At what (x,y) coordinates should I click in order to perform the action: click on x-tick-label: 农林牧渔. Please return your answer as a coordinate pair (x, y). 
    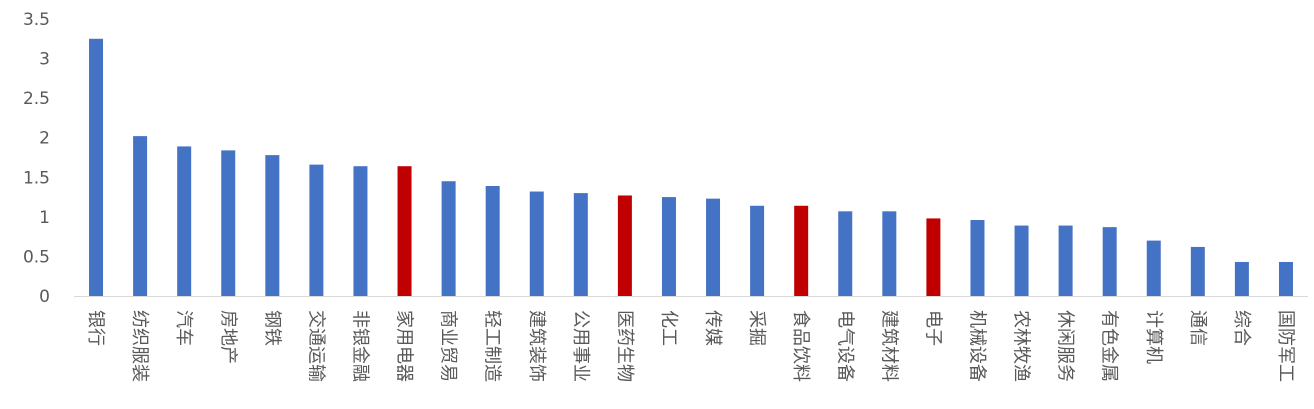
    Looking at the image, I should click on (1021, 346).